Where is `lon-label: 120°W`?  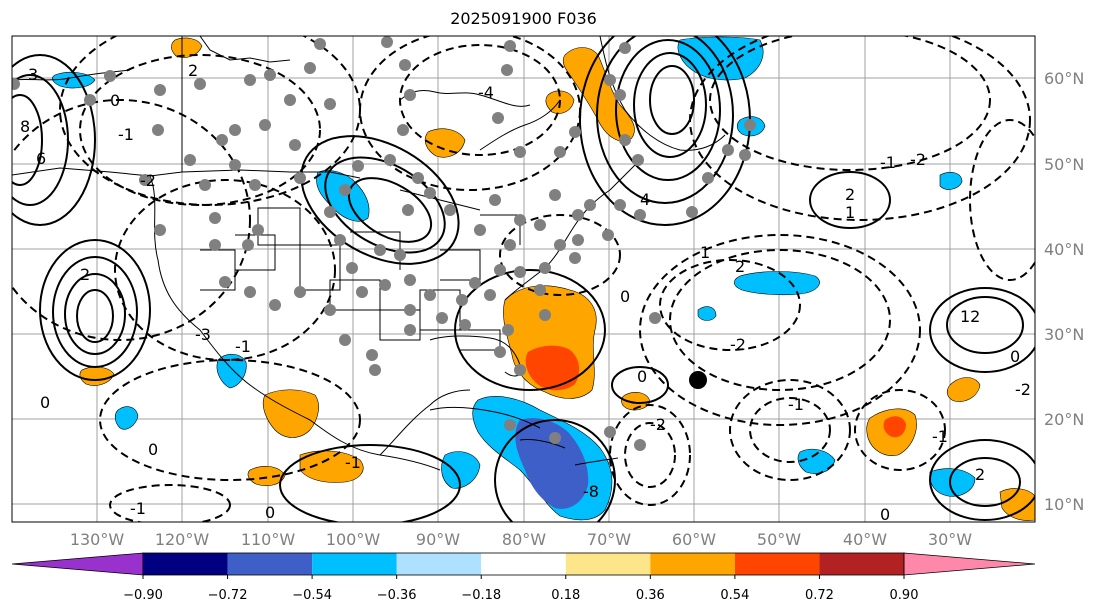 lon-label: 120°W is located at coordinates (182, 539).